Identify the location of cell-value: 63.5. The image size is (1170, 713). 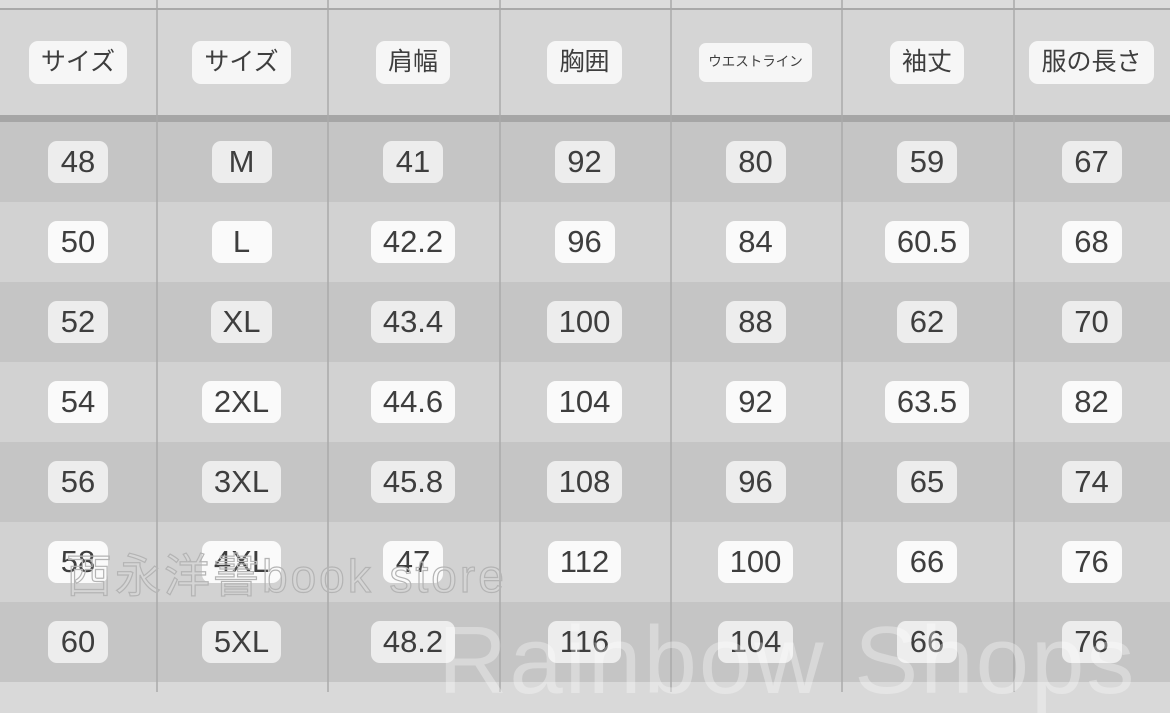
(927, 402).